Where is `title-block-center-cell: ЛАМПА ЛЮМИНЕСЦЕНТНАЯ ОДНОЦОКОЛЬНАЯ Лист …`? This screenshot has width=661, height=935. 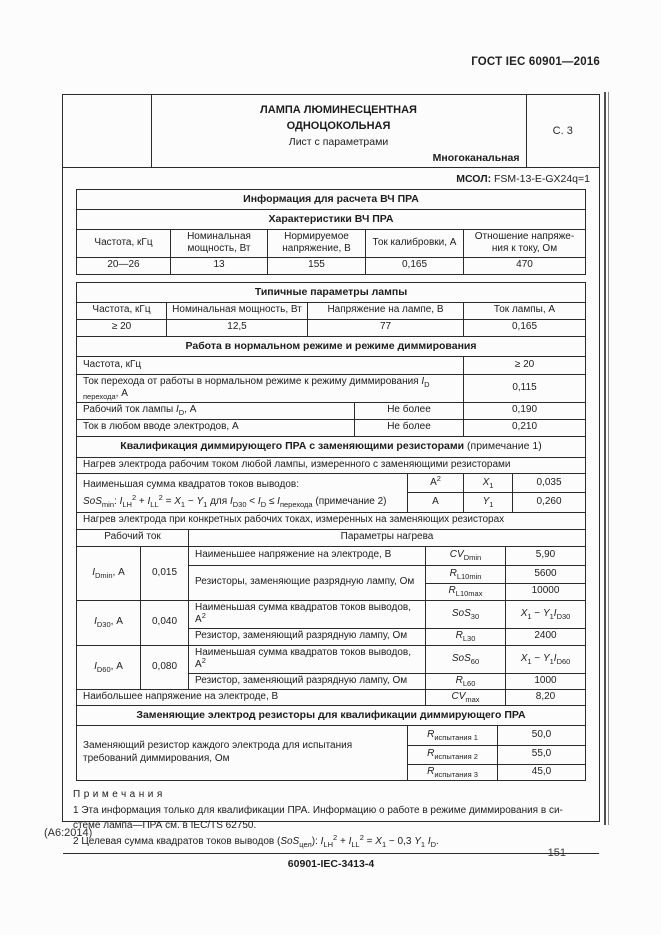
title-block-center-cell: ЛАМПА ЛЮМИНЕСЦЕНТНАЯ ОДНОЦОКОЛЬНАЯ Лист … is located at coordinates (338, 131).